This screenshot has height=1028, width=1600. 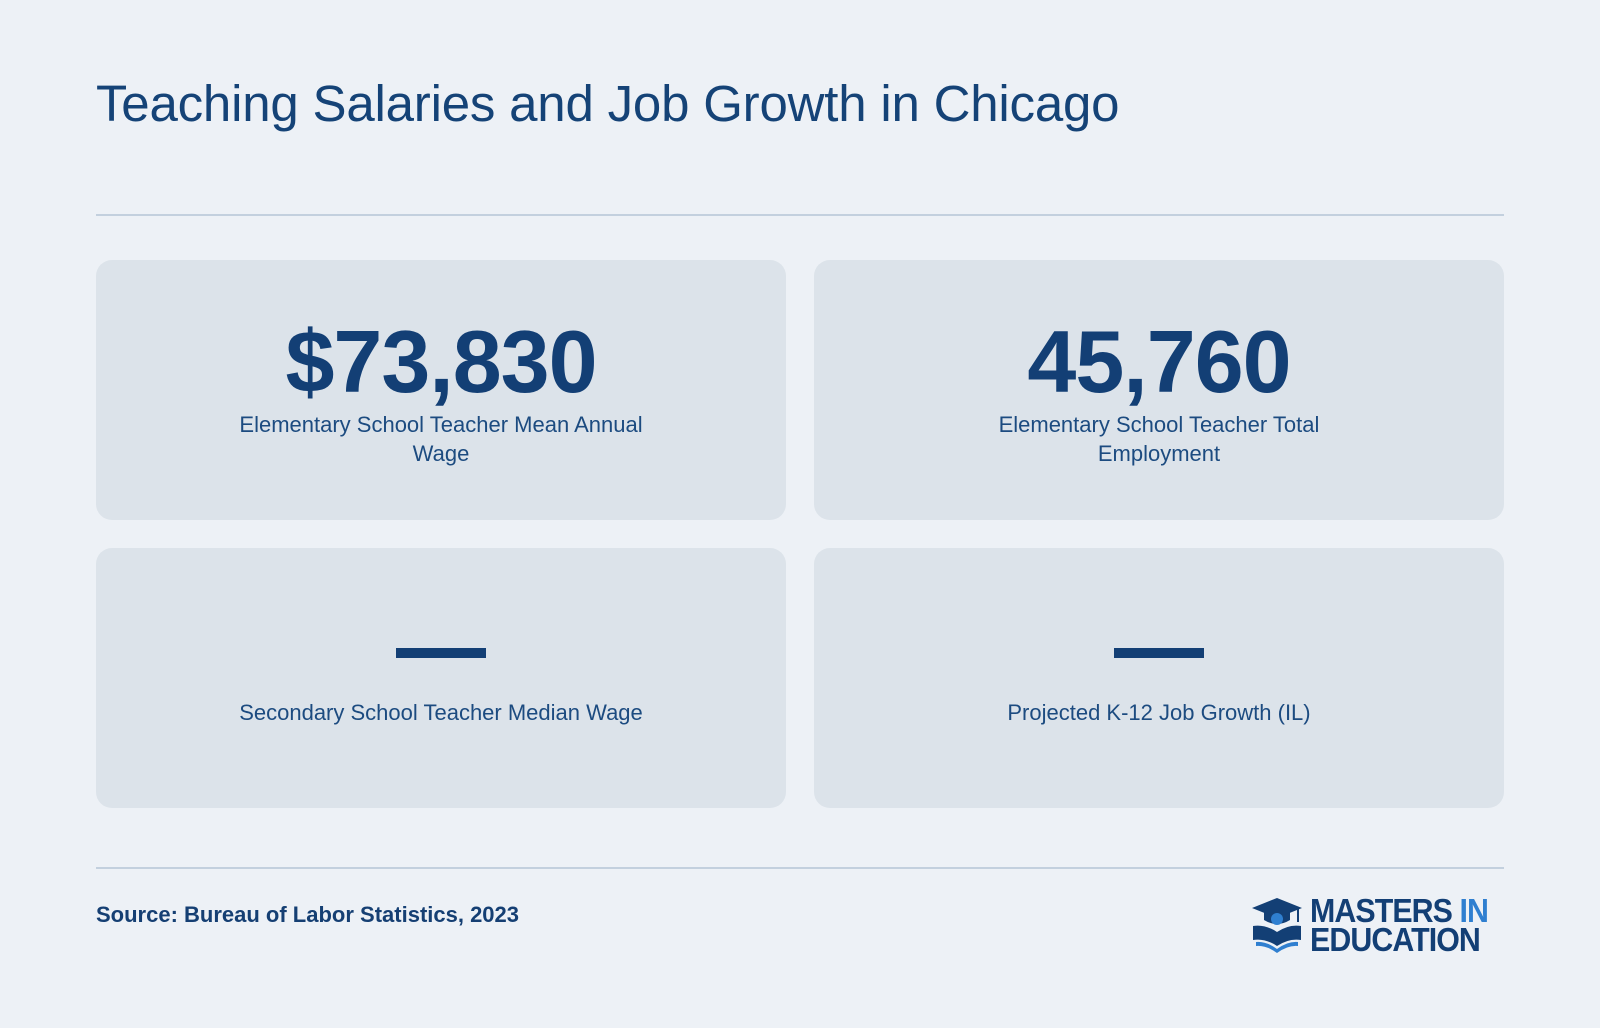 What do you see at coordinates (441, 712) in the screenshot?
I see `stat-label: Secondary School Teacher Median Wage` at bounding box center [441, 712].